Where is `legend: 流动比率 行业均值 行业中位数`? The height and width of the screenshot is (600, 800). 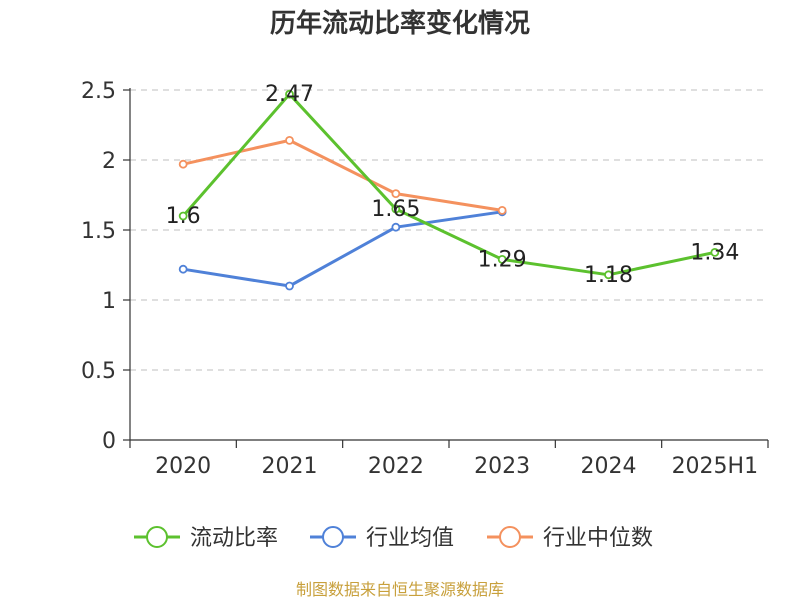 legend: 流动比率 行业均值 行业中位数 is located at coordinates (393, 538).